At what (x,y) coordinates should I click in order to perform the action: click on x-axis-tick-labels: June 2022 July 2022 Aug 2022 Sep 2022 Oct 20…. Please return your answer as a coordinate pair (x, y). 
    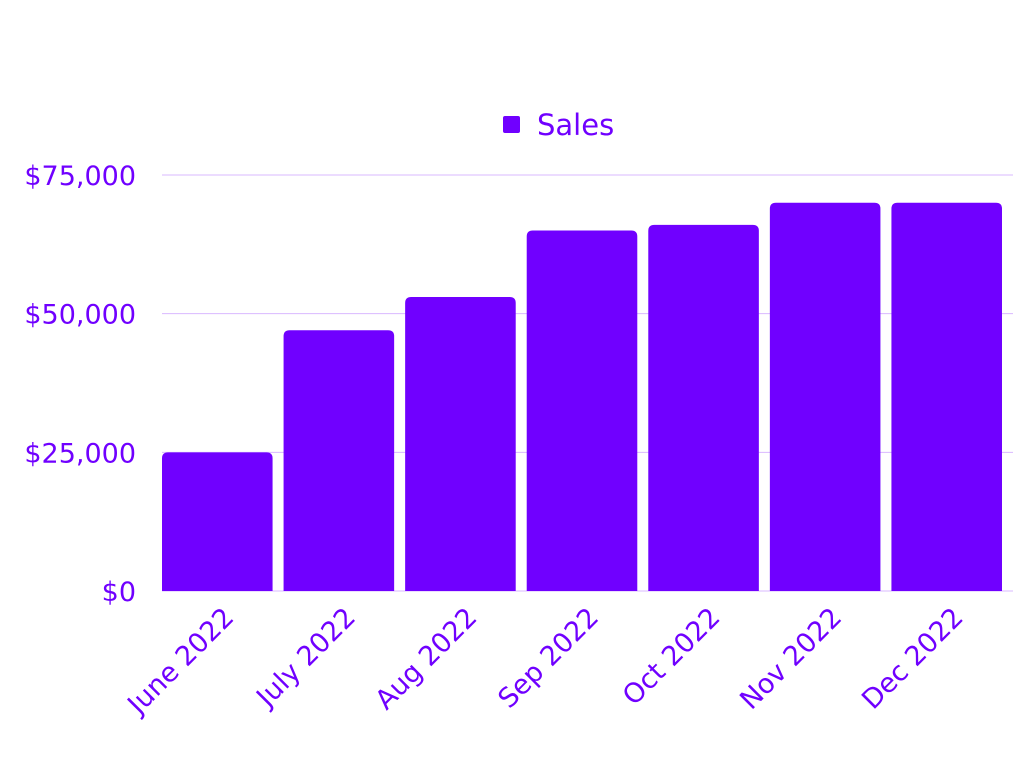
    Looking at the image, I should click on (545, 662).